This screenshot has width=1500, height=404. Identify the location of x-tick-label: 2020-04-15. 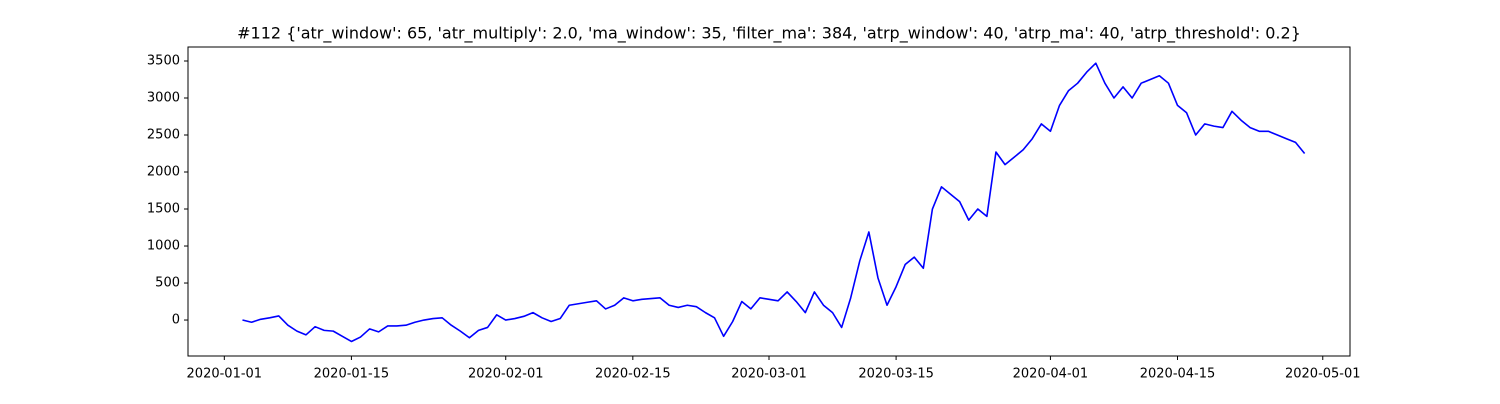
(1178, 374).